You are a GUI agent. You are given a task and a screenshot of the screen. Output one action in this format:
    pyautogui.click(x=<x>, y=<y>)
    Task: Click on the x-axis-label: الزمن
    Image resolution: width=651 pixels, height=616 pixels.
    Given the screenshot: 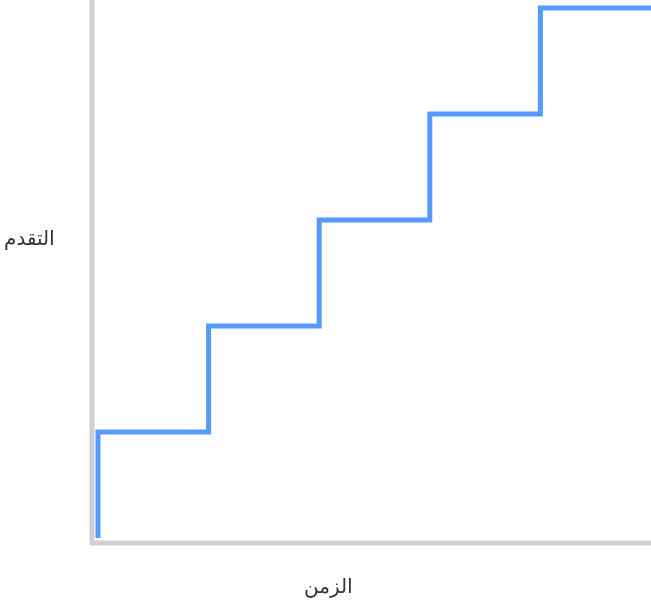 What is the action you would take?
    pyautogui.click(x=328, y=586)
    